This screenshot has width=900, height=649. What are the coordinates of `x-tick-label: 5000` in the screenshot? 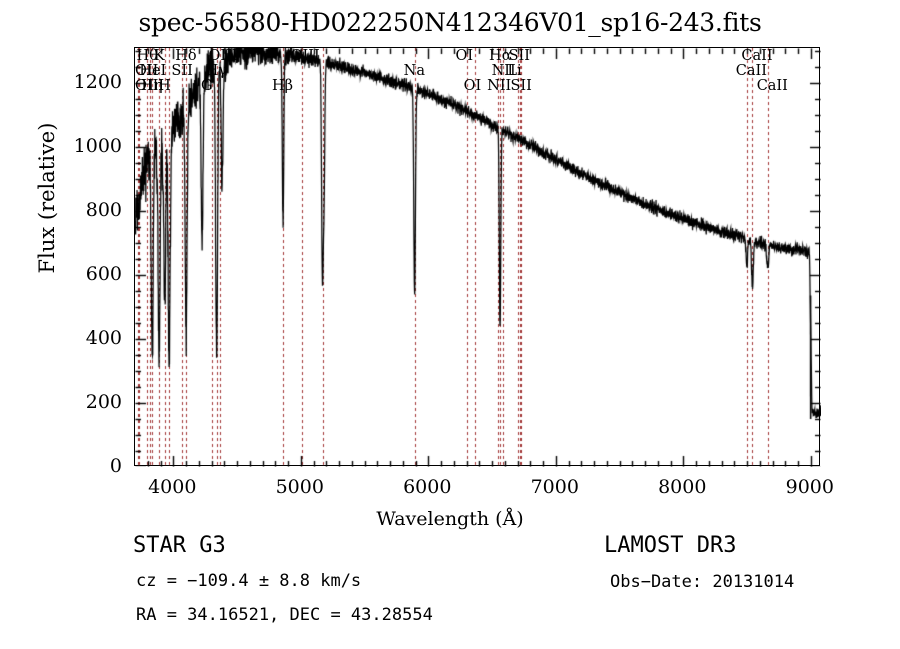 It's located at (299, 487).